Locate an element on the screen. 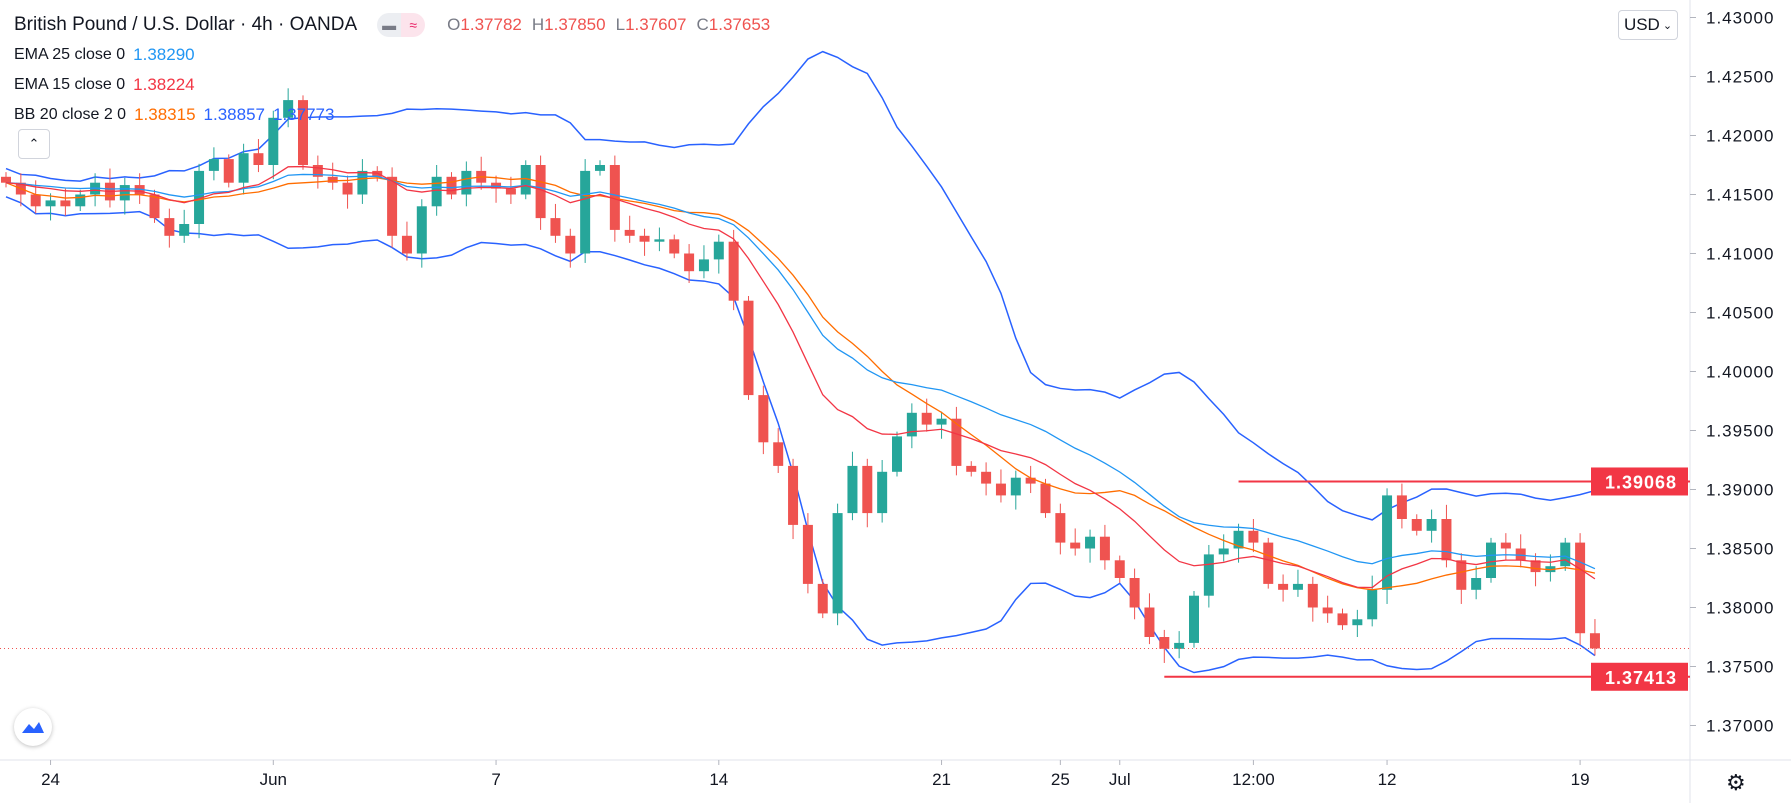 The image size is (1791, 803). level-price-label: 1.37413 is located at coordinates (1641, 678).